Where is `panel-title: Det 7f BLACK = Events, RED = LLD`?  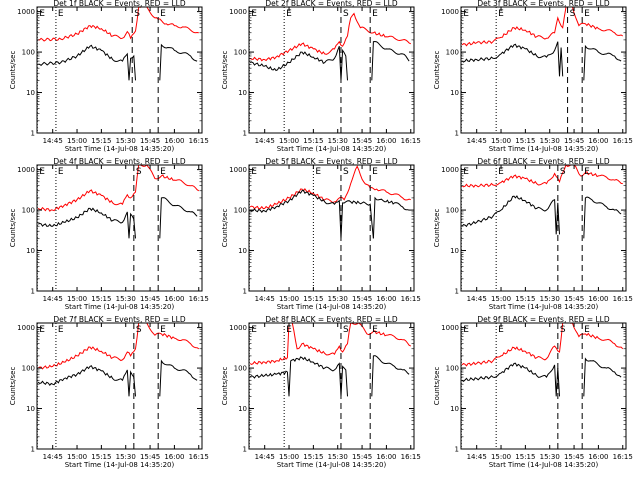 panel-title: Det 7f BLACK = Events, RED = LLD is located at coordinates (119, 319).